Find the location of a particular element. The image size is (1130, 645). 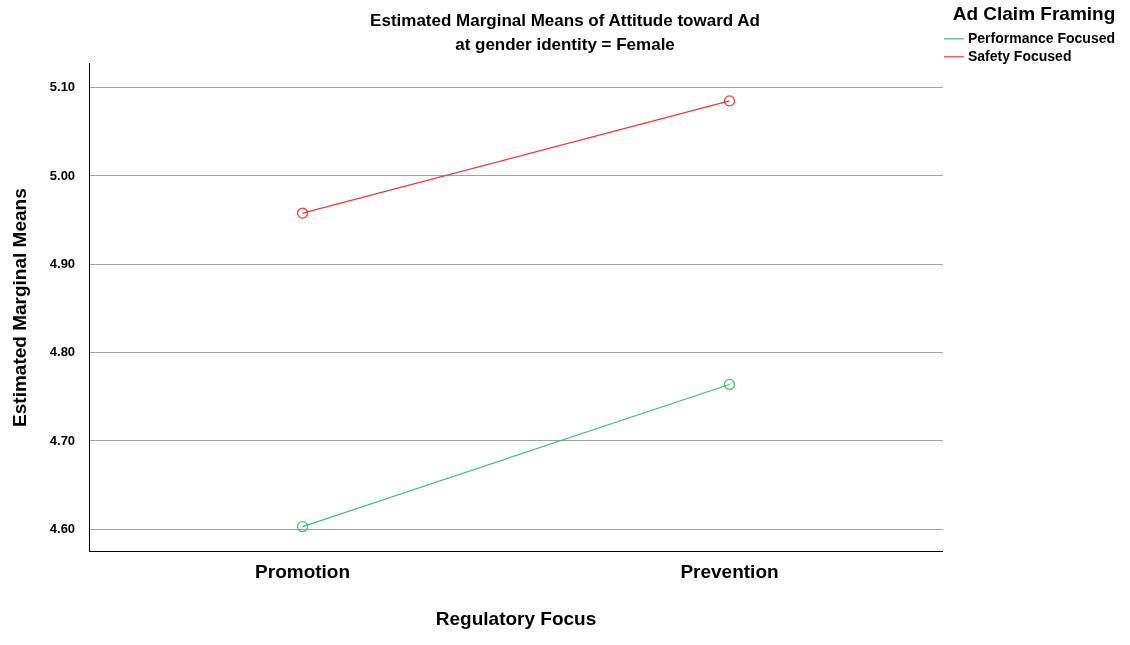

y-tick-label: 4.90 is located at coordinates (62, 263).